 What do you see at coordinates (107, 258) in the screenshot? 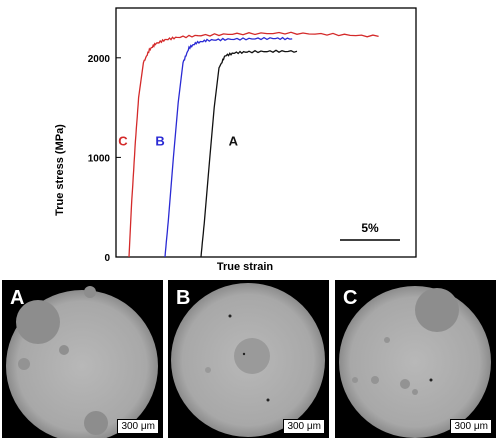
I see `y-tick-label: 0` at bounding box center [107, 258].